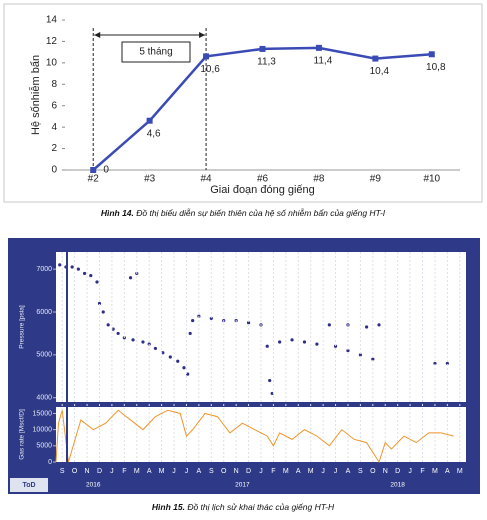  I want to click on year-label: 2016, so click(93, 485).